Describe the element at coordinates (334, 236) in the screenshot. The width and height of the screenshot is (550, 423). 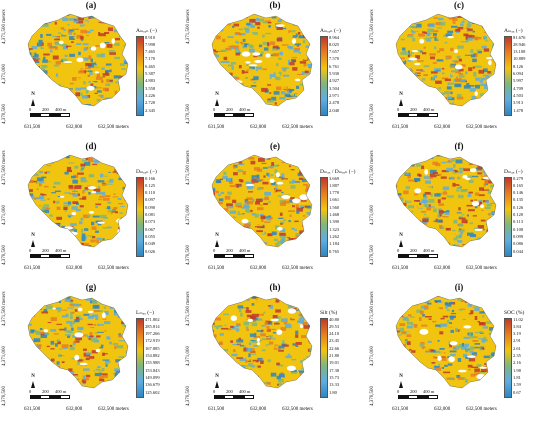
I see `legend-tick-label: 1.262` at that location.